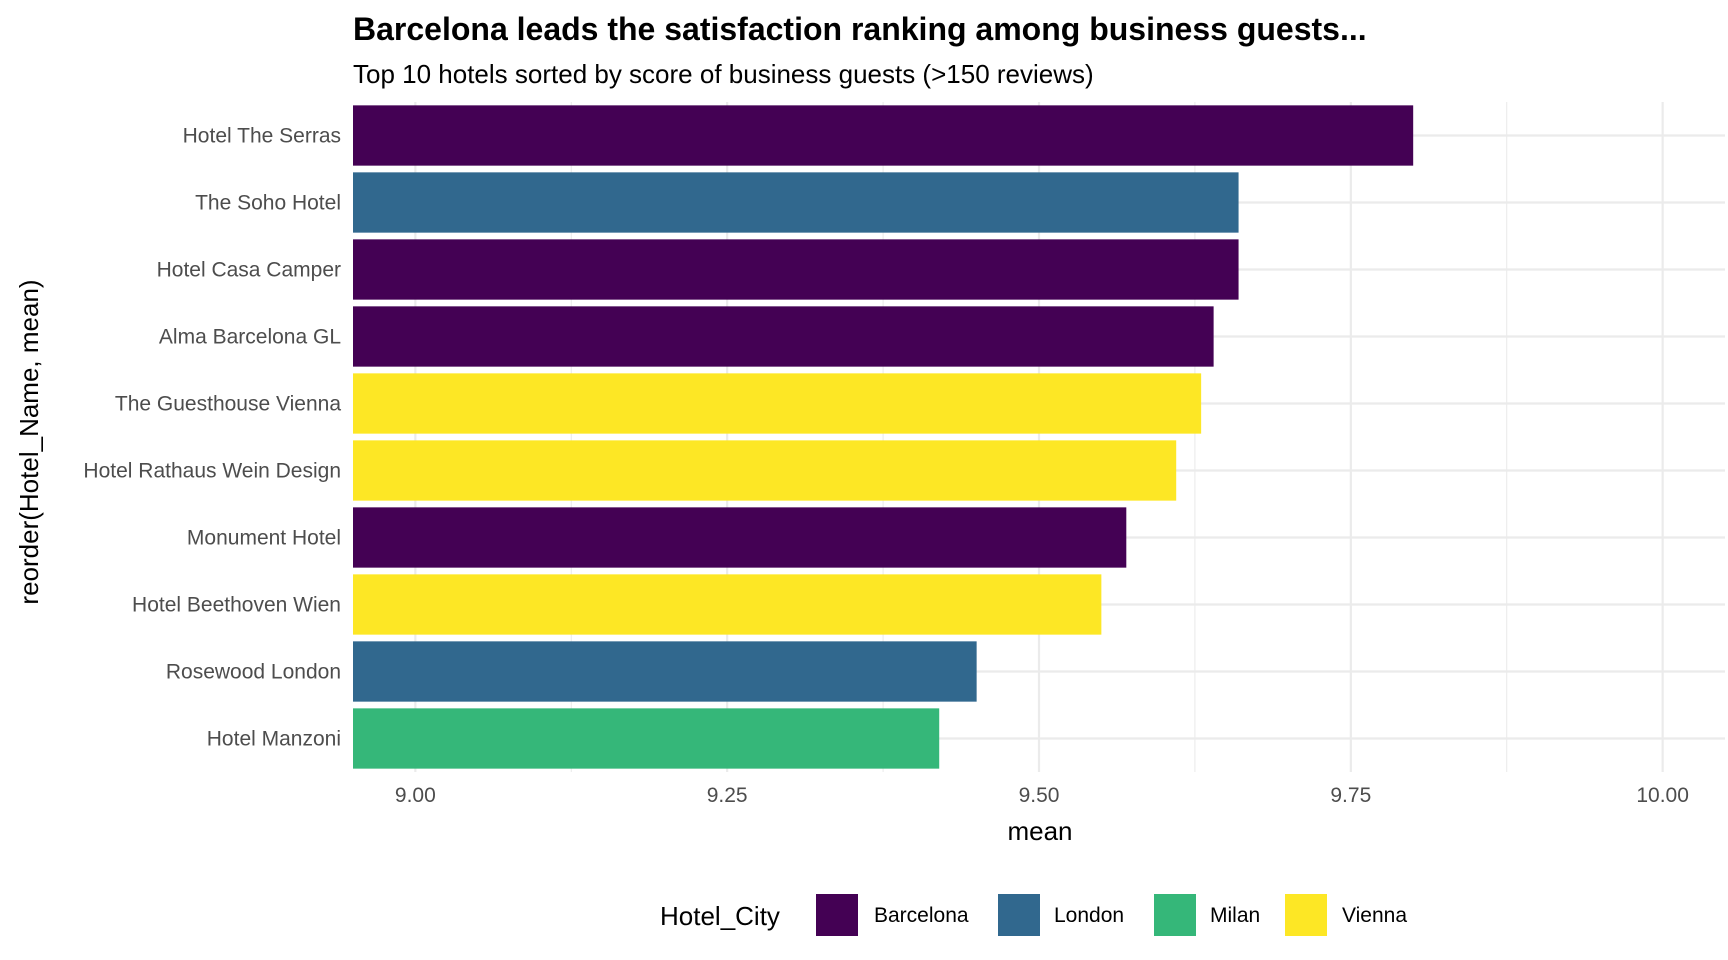  I want to click on x-axis-title: mean, so click(1039, 831).